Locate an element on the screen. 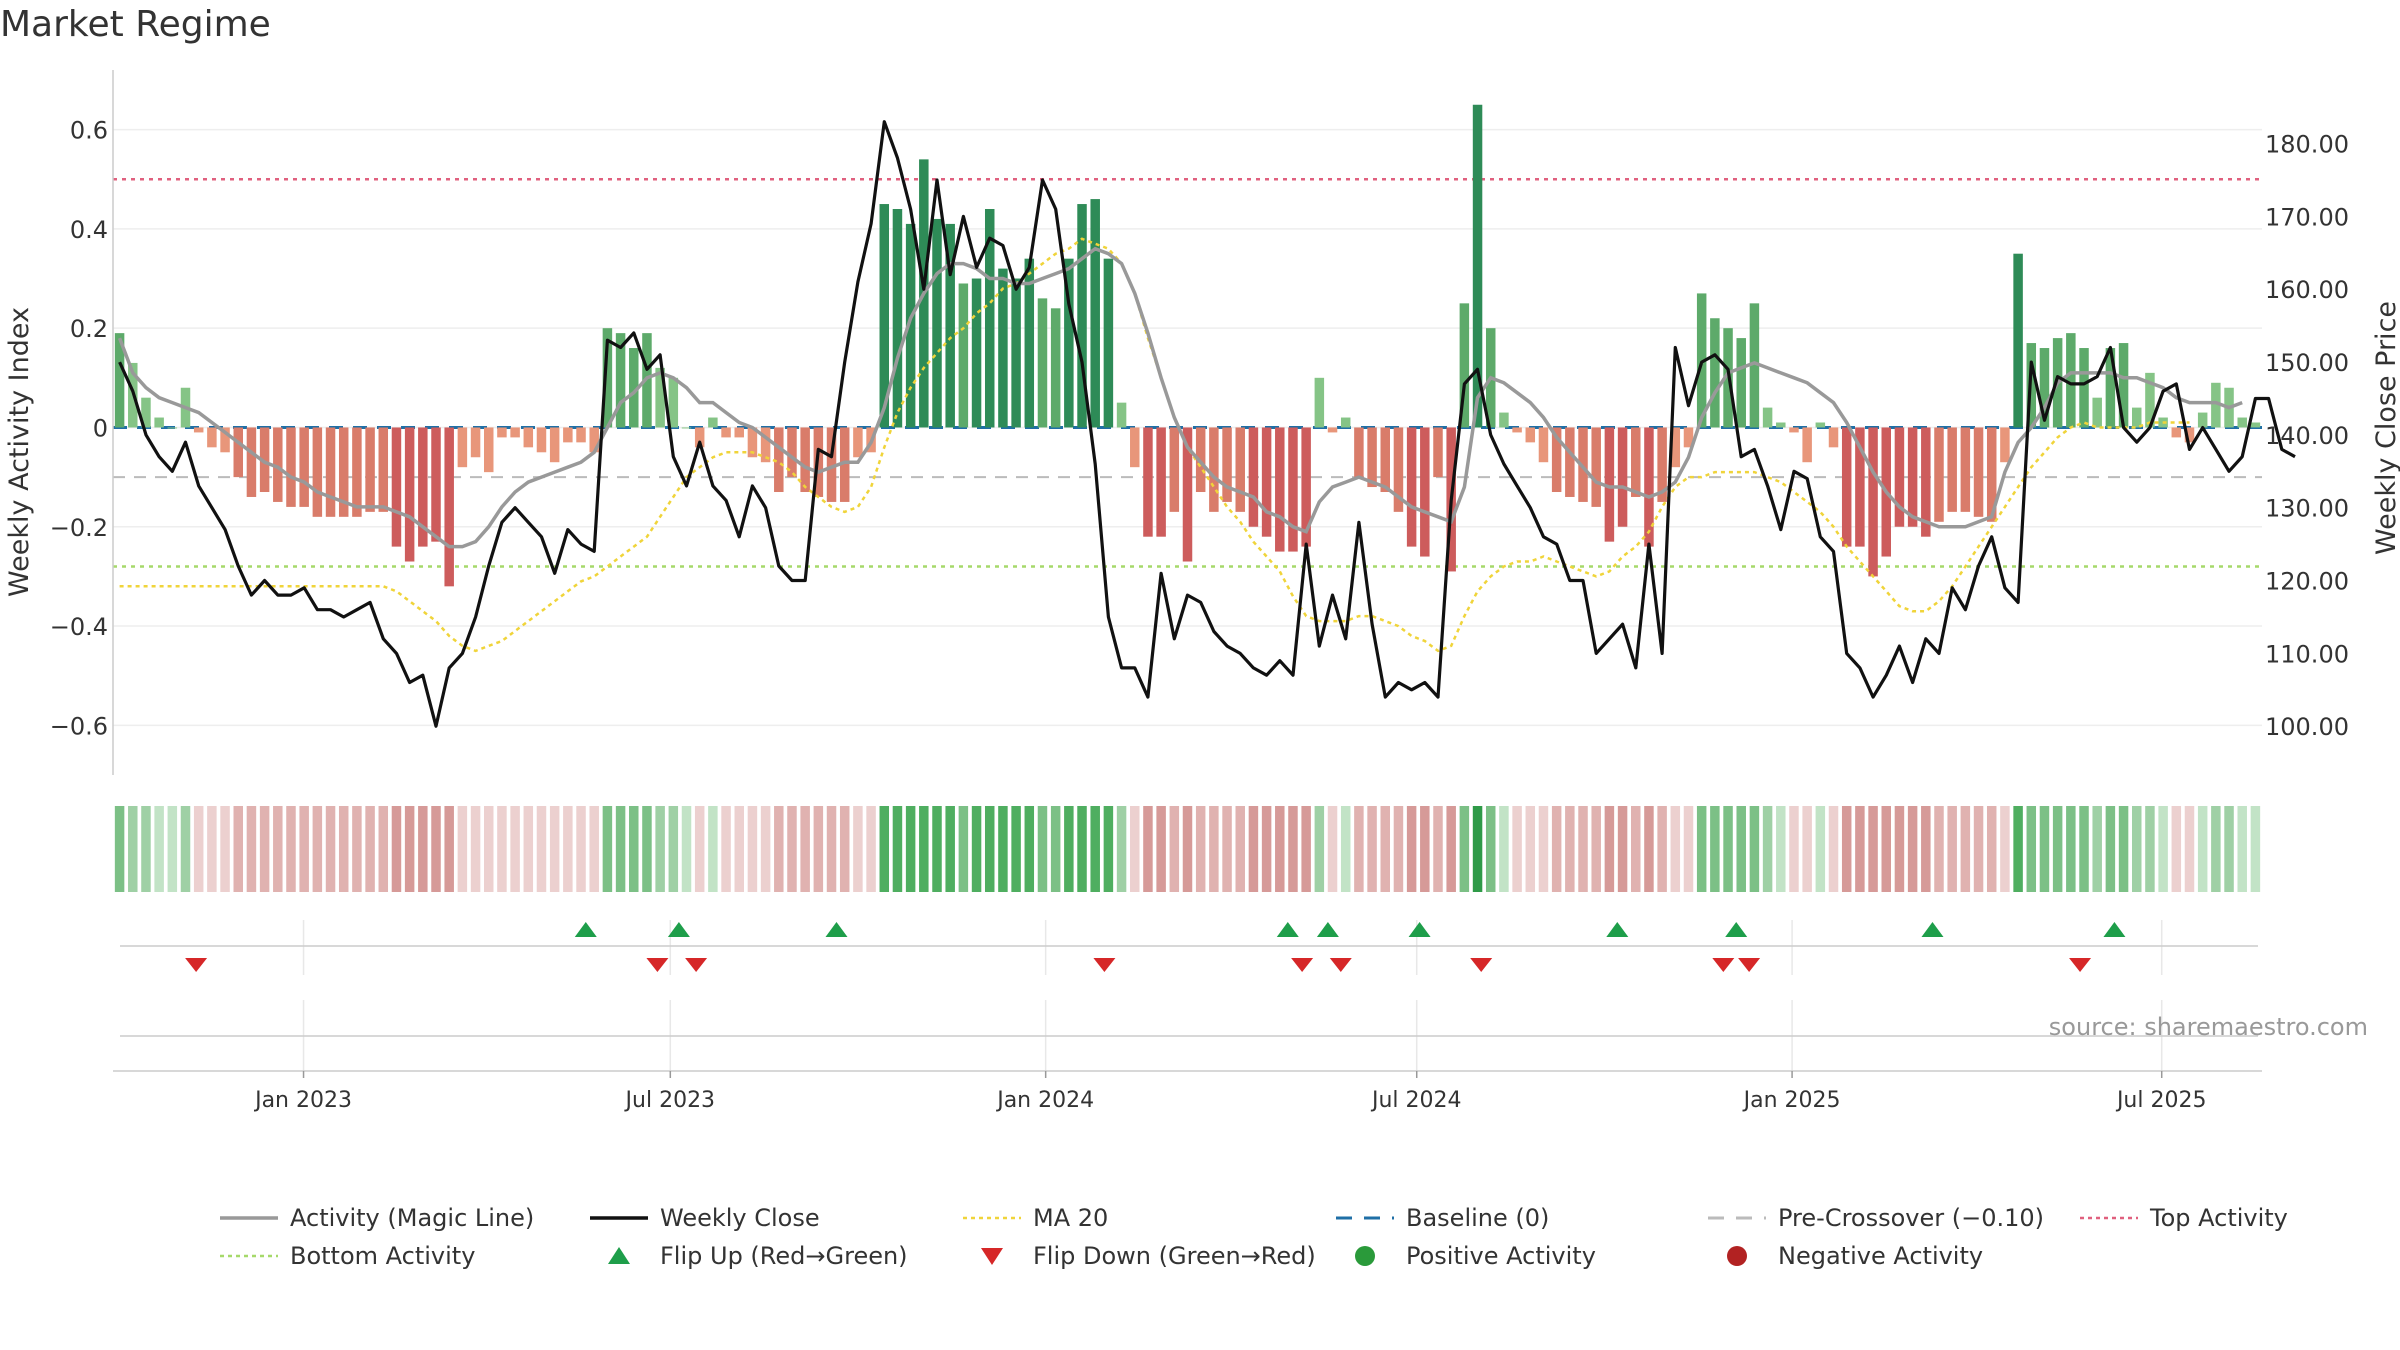 The width and height of the screenshot is (2400, 1350). y2-tick-label: 150.00 is located at coordinates (2307, 363).